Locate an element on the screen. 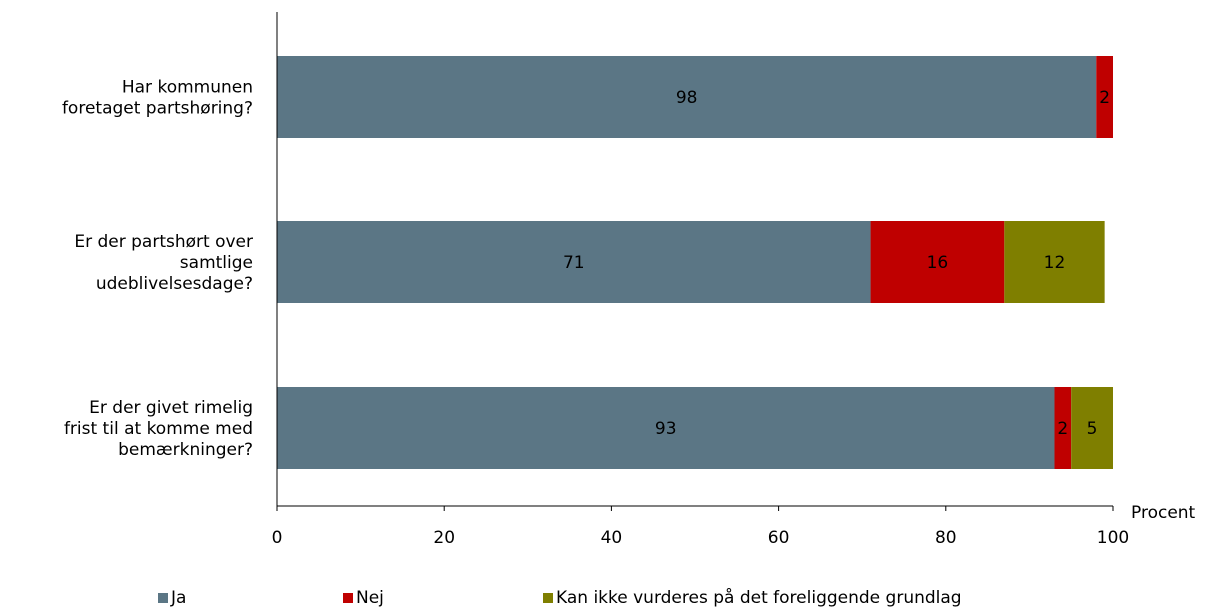  data-label: 16 is located at coordinates (938, 263).